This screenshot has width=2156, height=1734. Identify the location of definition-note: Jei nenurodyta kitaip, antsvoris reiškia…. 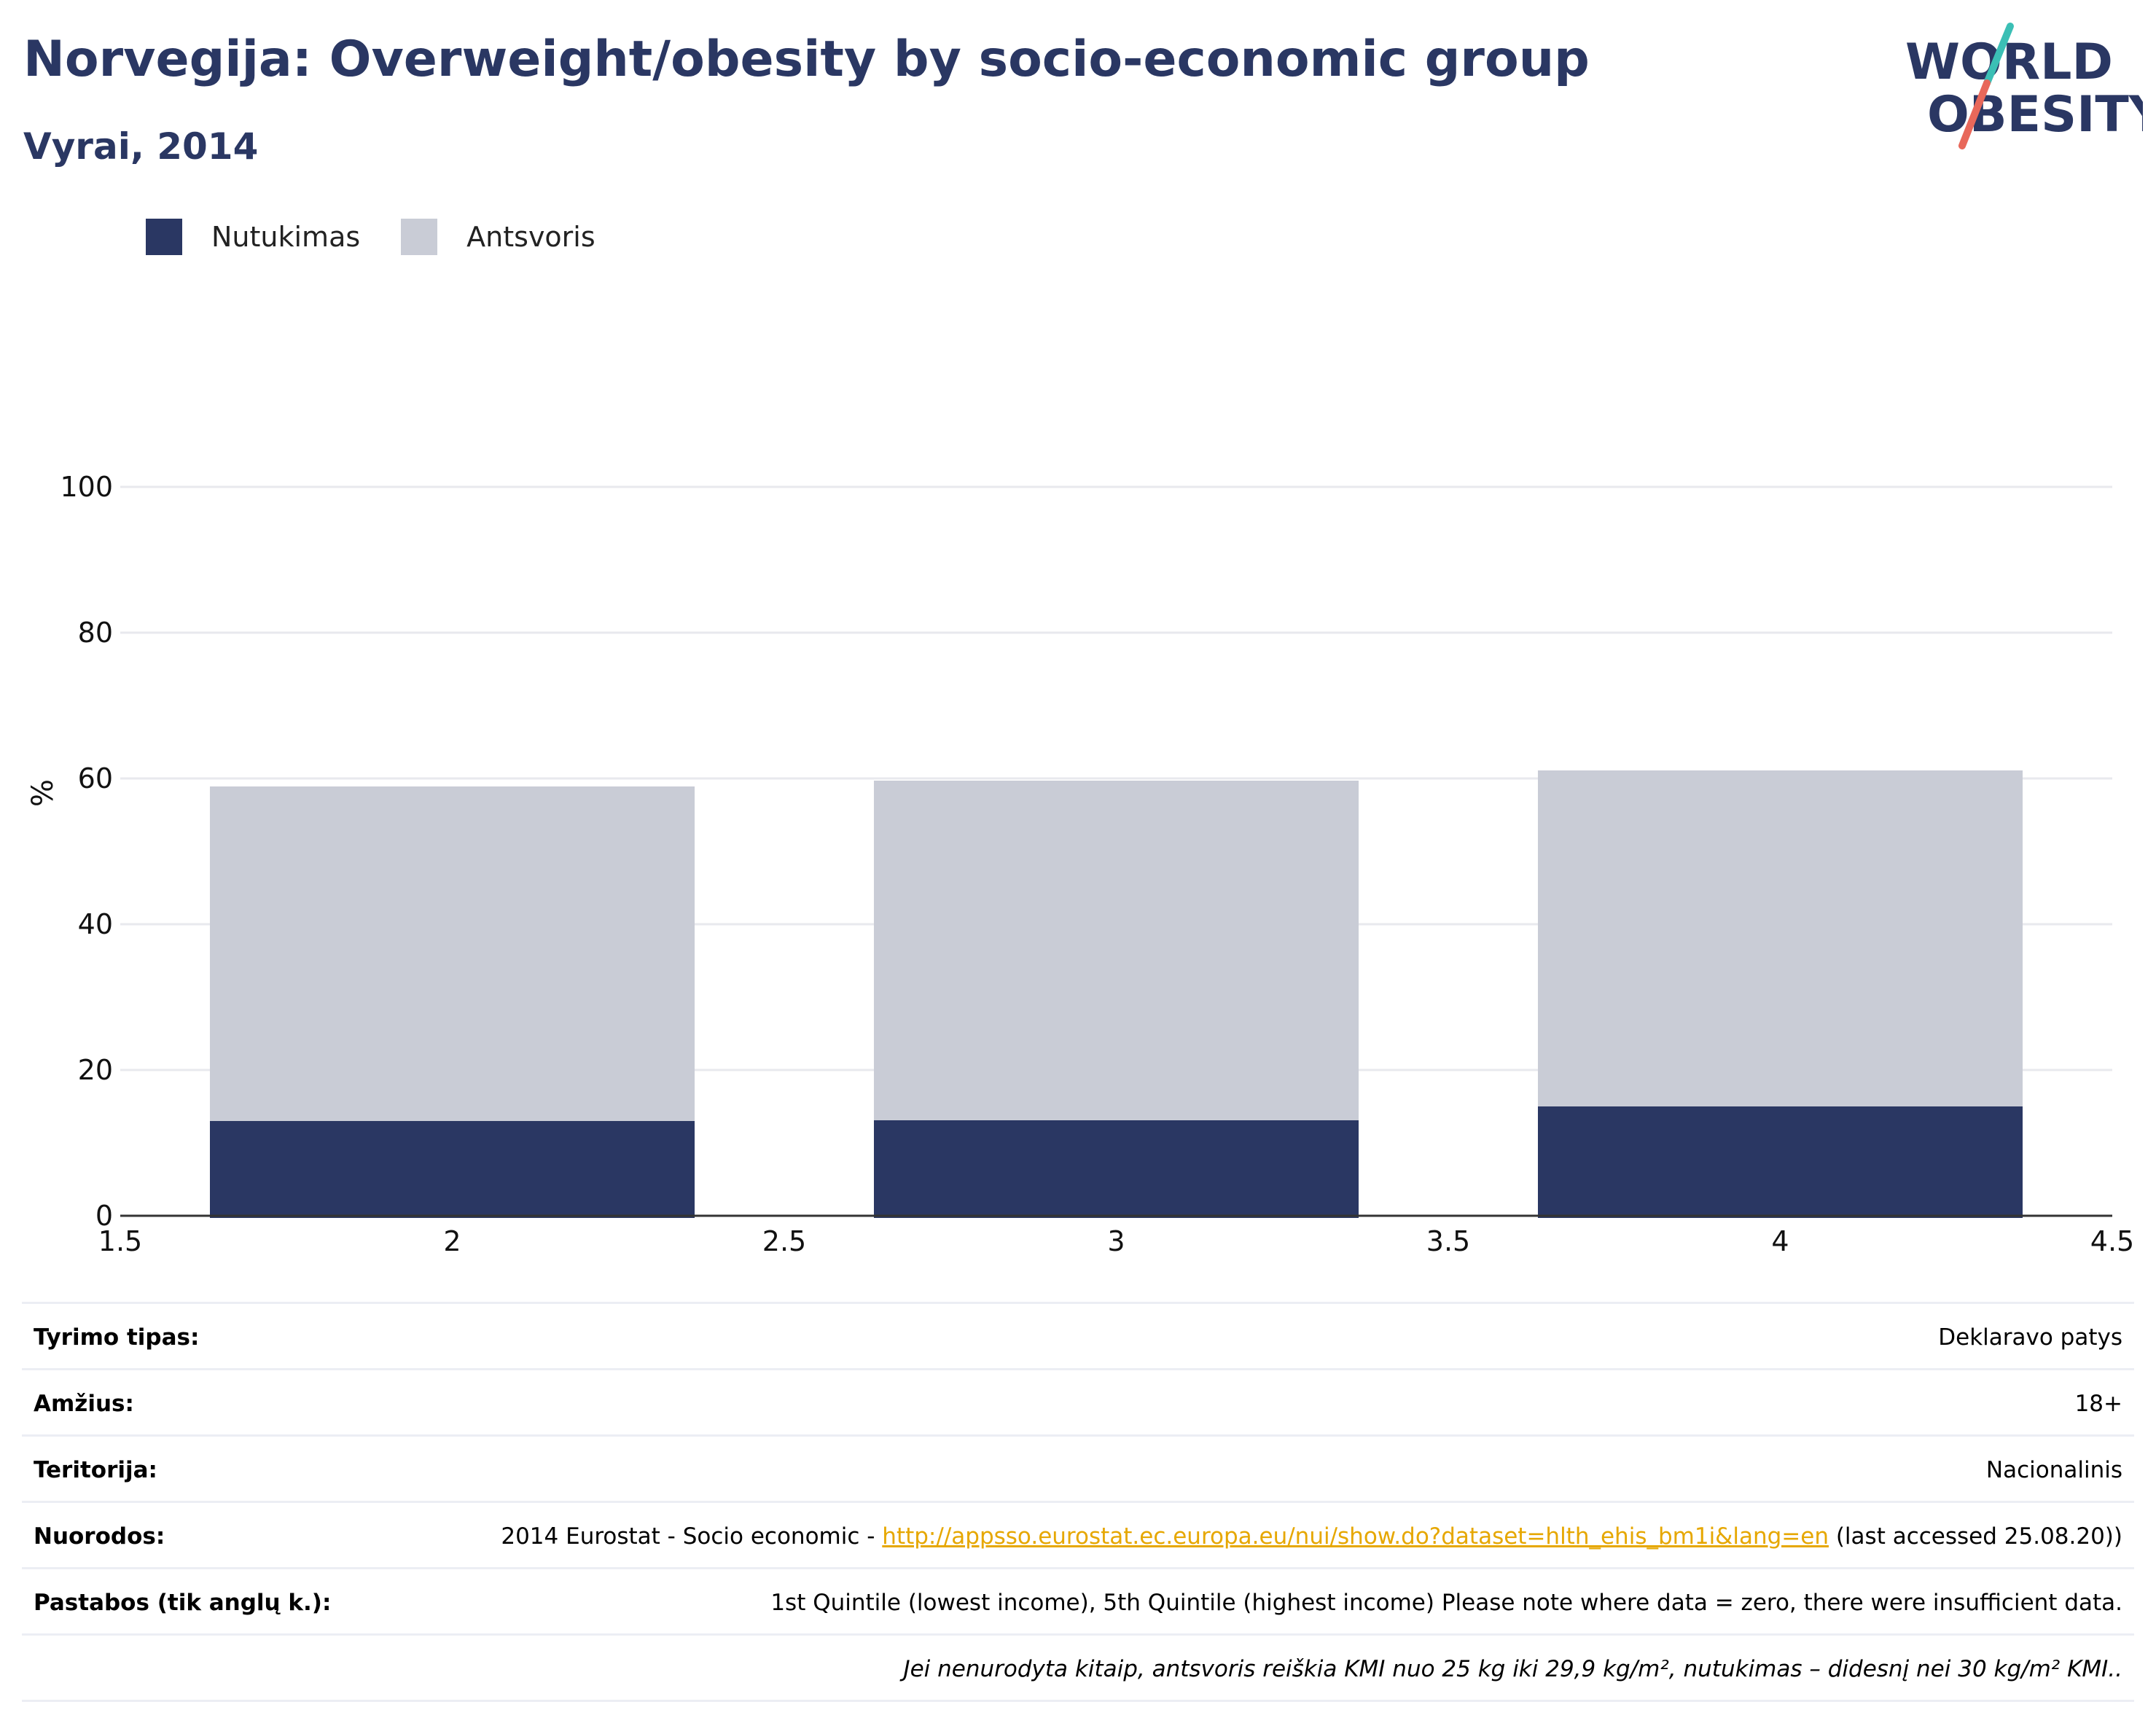
(1512, 1669).